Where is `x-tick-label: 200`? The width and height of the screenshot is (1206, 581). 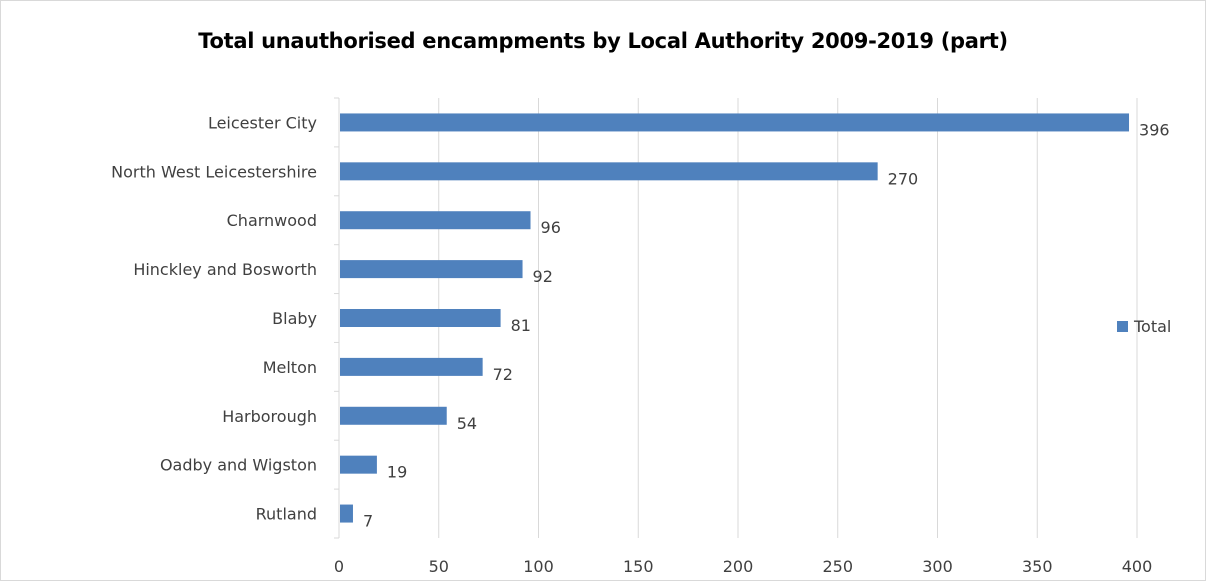
x-tick-label: 200 is located at coordinates (738, 566).